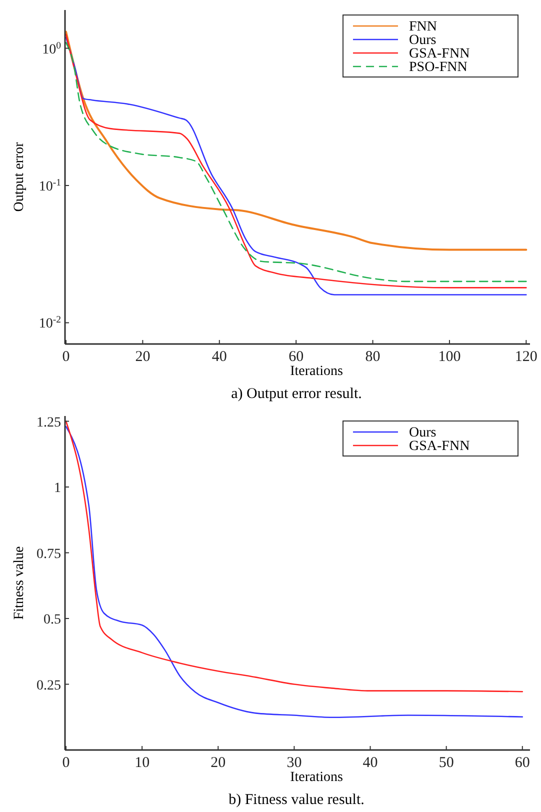 This screenshot has height=812, width=541. What do you see at coordinates (142, 763) in the screenshot?
I see `x-tick-label: 10` at bounding box center [142, 763].